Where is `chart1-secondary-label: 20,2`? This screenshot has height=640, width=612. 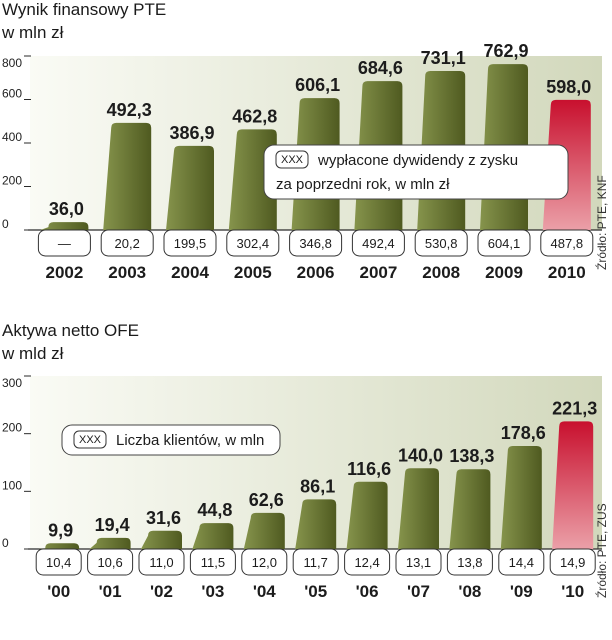
chart1-secondary-label: 20,2 is located at coordinates (127, 243).